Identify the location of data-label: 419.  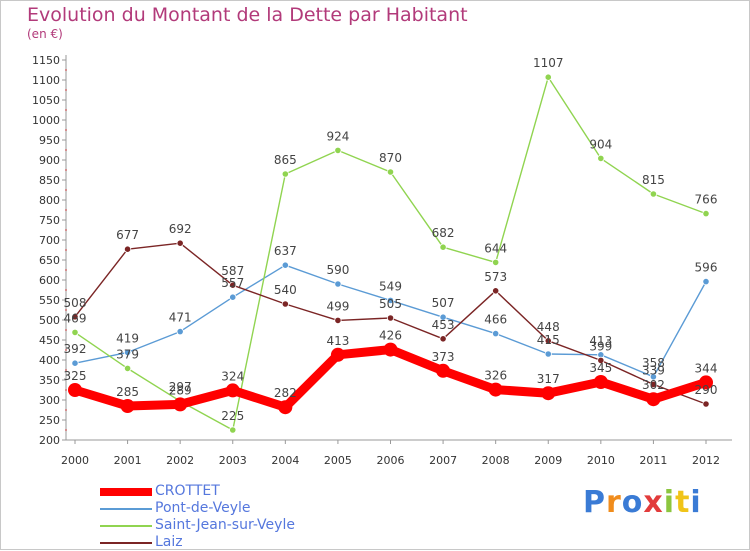
(127, 338).